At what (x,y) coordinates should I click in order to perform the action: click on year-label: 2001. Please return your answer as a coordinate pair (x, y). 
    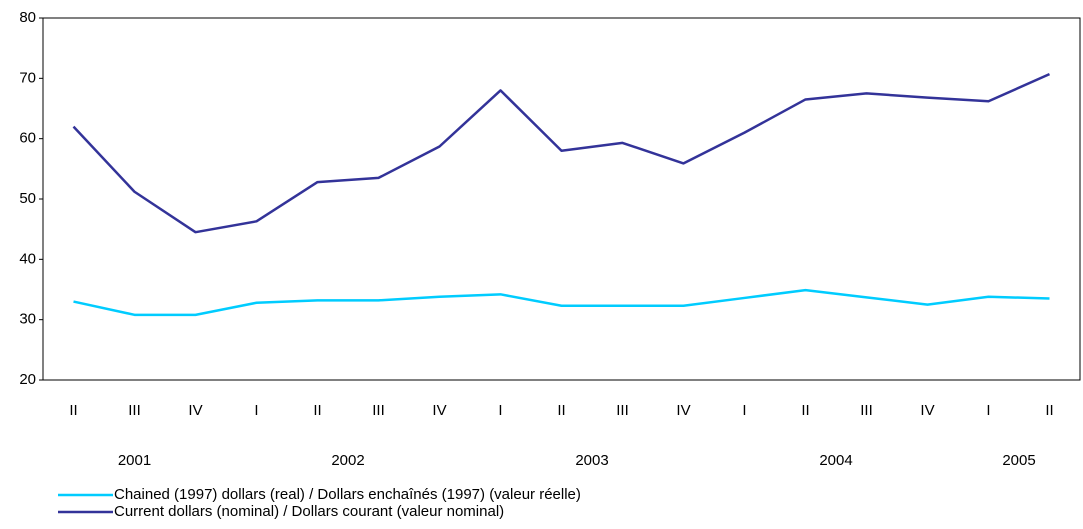
    Looking at the image, I should click on (134, 460).